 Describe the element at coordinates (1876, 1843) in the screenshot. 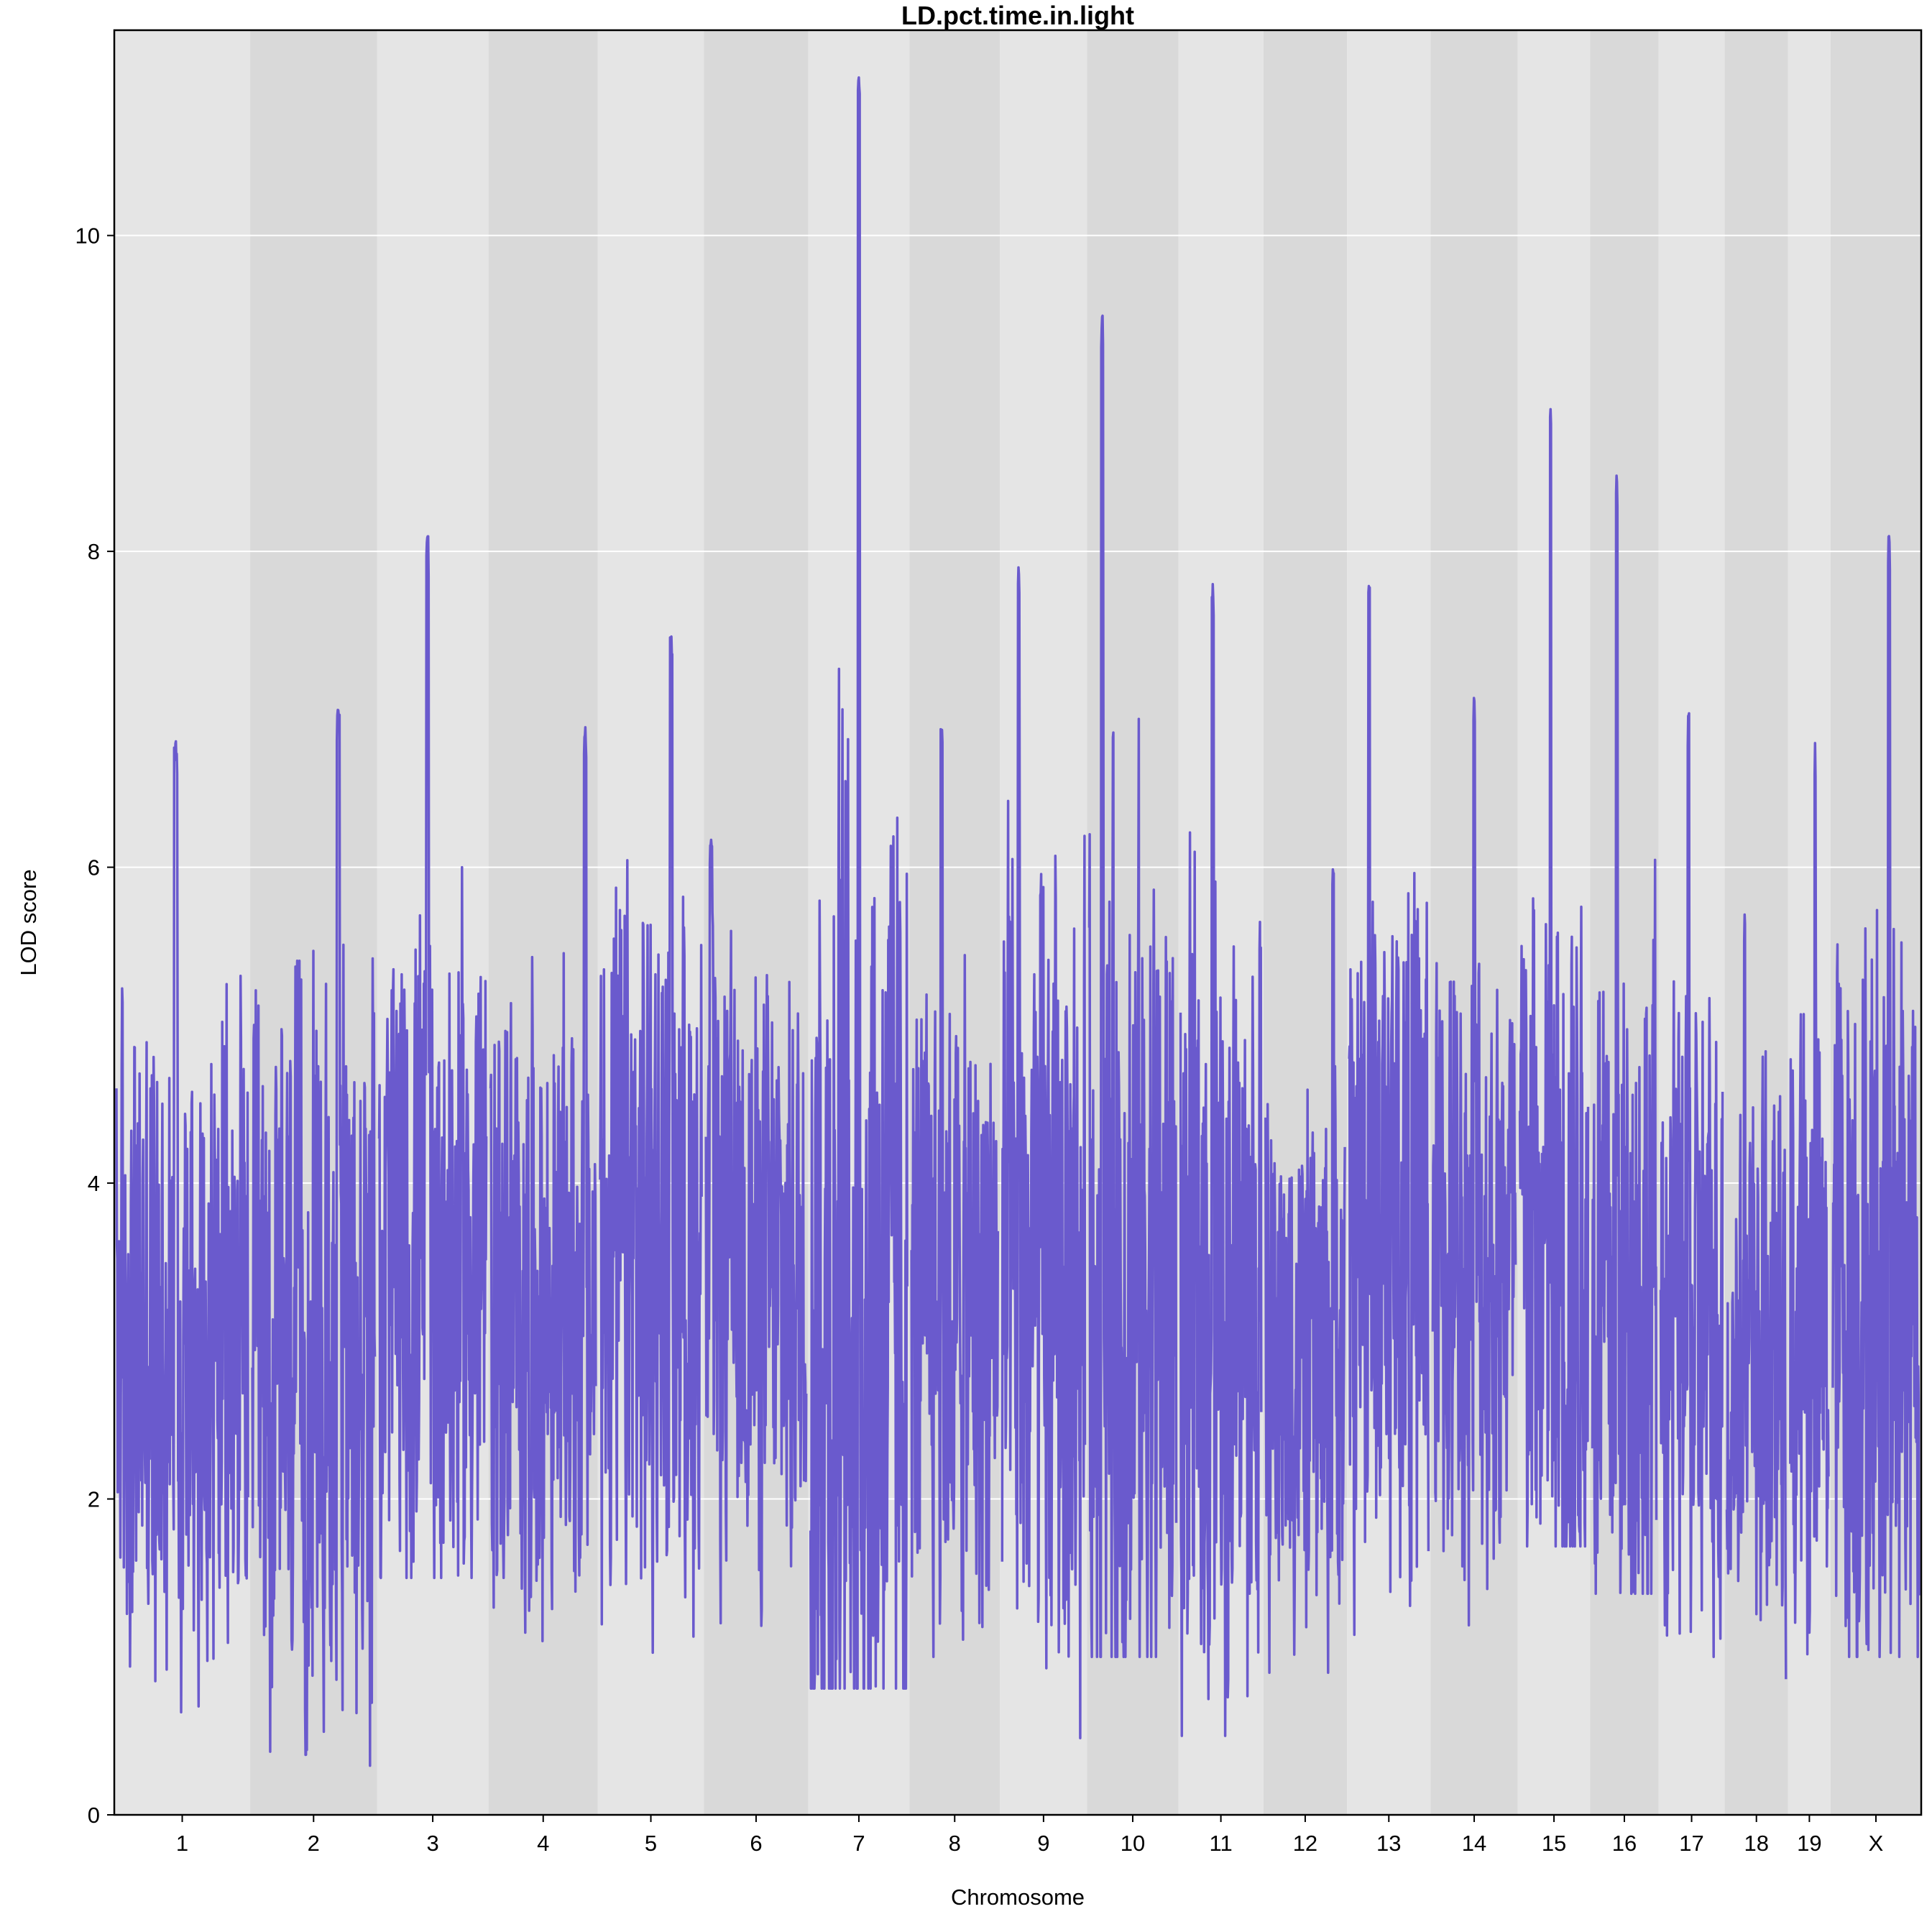

I see `x-tick-label: X` at that location.